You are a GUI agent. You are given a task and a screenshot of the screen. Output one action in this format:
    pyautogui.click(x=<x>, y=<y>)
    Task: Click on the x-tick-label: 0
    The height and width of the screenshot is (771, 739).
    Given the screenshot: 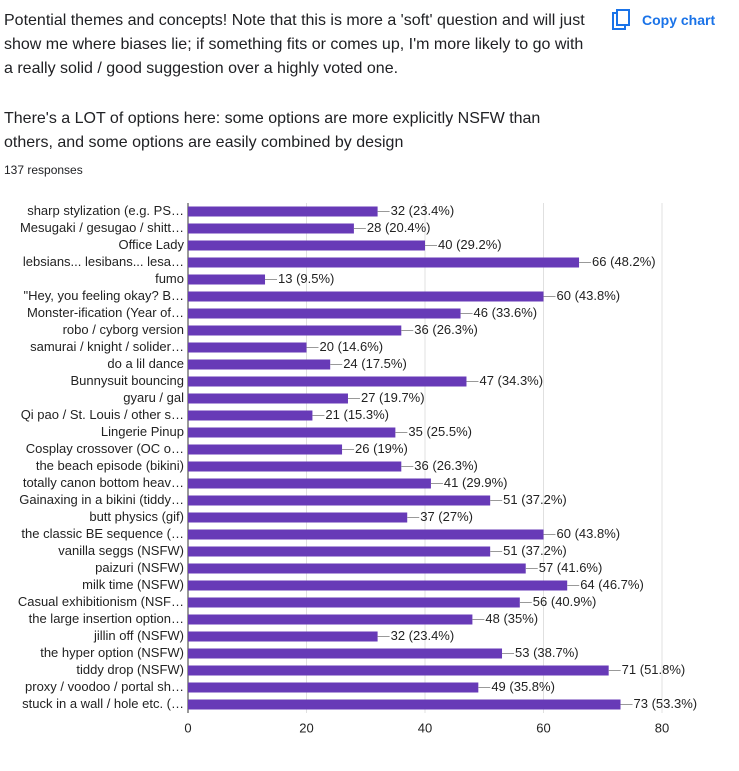 What is the action you would take?
    pyautogui.click(x=187, y=727)
    